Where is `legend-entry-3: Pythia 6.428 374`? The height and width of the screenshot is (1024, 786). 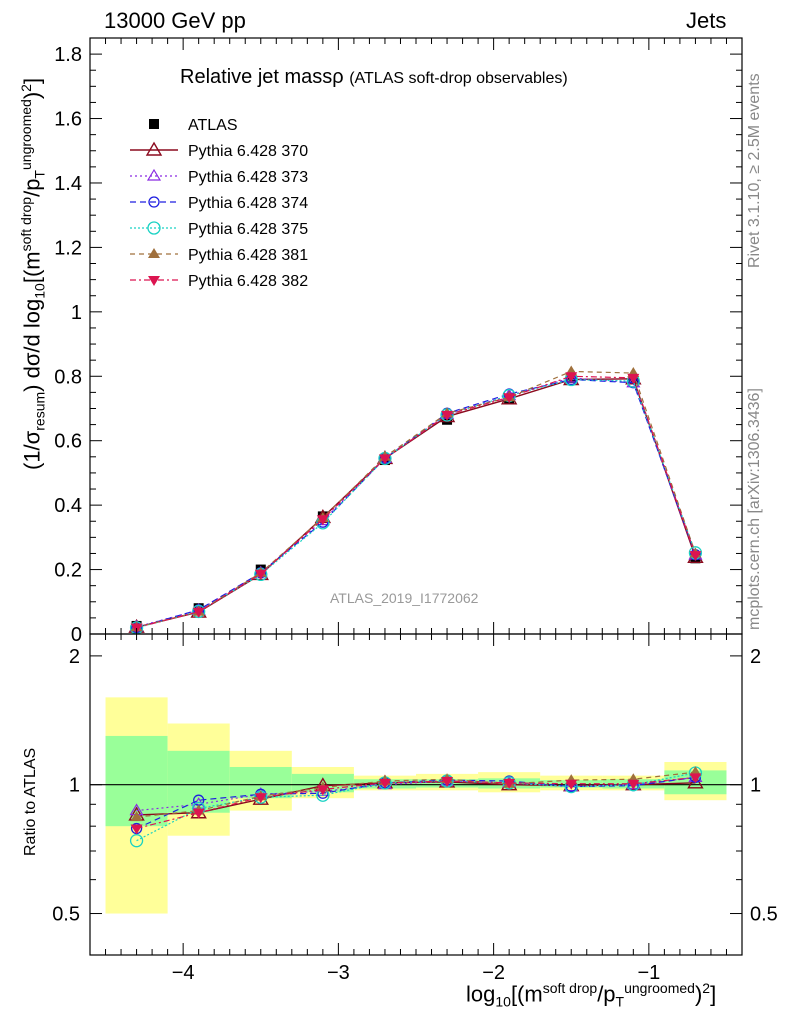
legend-entry-3: Pythia 6.428 374 is located at coordinates (219, 203).